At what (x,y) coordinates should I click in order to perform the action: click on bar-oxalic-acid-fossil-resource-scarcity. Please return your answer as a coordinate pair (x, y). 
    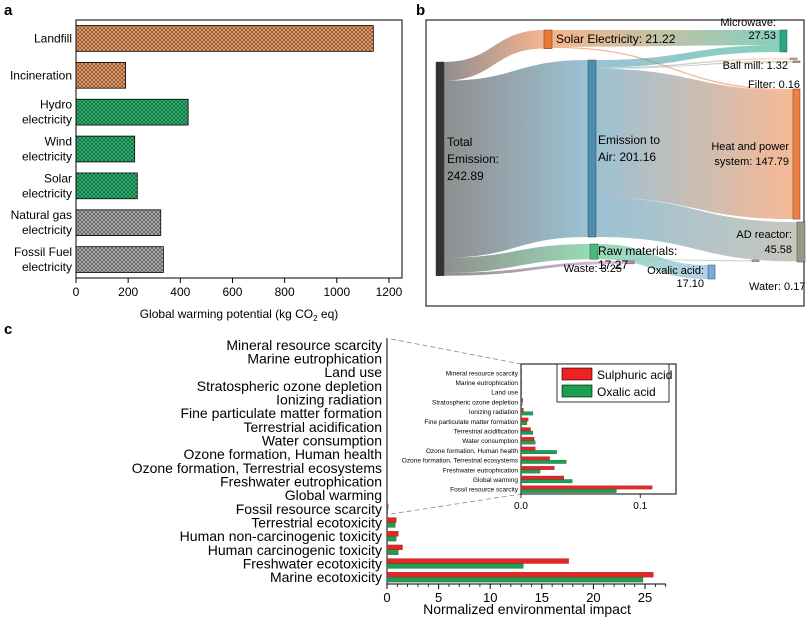
    Looking at the image, I should click on (387, 511).